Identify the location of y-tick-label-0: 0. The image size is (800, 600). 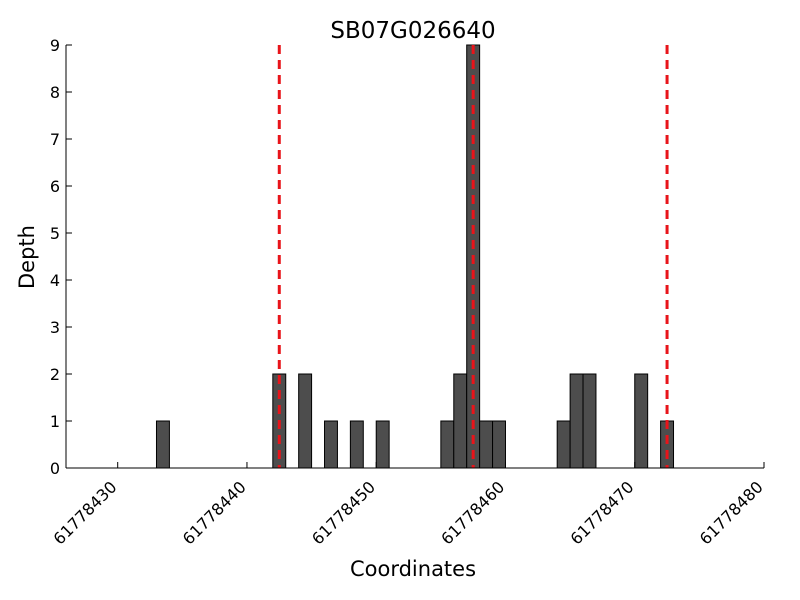
(55, 468).